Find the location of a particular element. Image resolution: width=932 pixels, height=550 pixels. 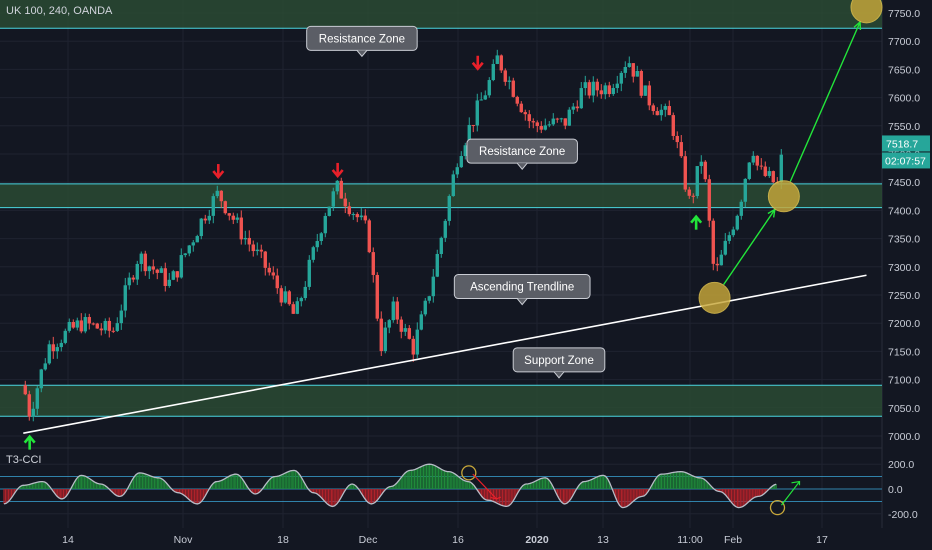

projection-line is located at coordinates (825, 101).